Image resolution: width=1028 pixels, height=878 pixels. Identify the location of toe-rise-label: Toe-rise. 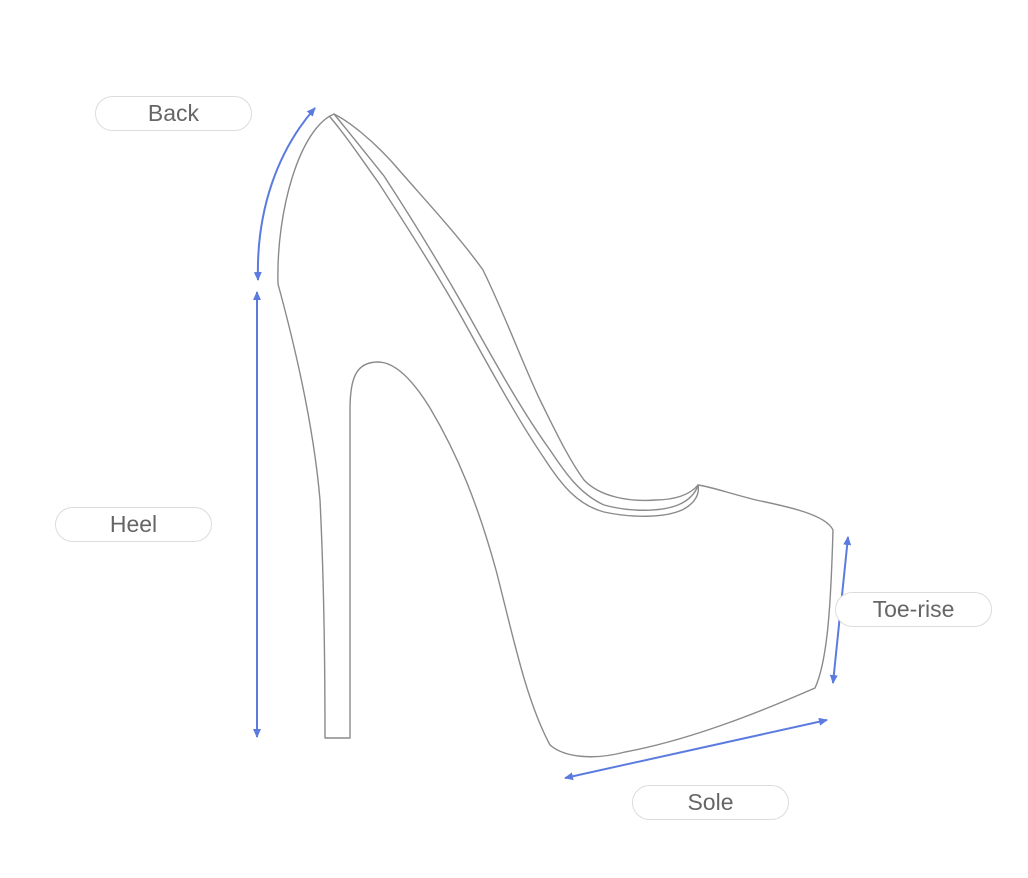
(913, 609).